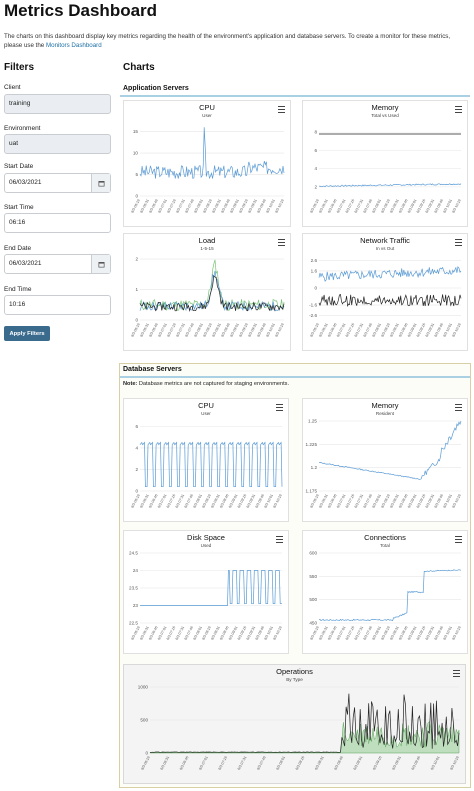 The height and width of the screenshot is (791, 474). What do you see at coordinates (304, 737) in the screenshot?
I see `series-area` at bounding box center [304, 737].